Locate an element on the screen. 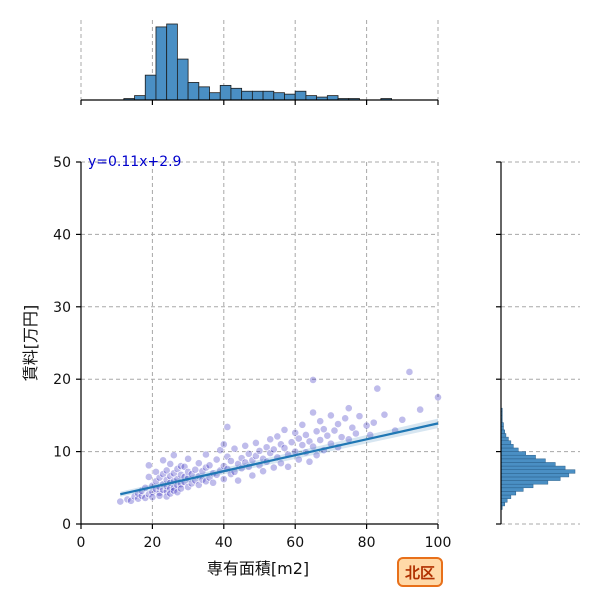 The width and height of the screenshot is (600, 600). top-histogram is located at coordinates (257, 62).